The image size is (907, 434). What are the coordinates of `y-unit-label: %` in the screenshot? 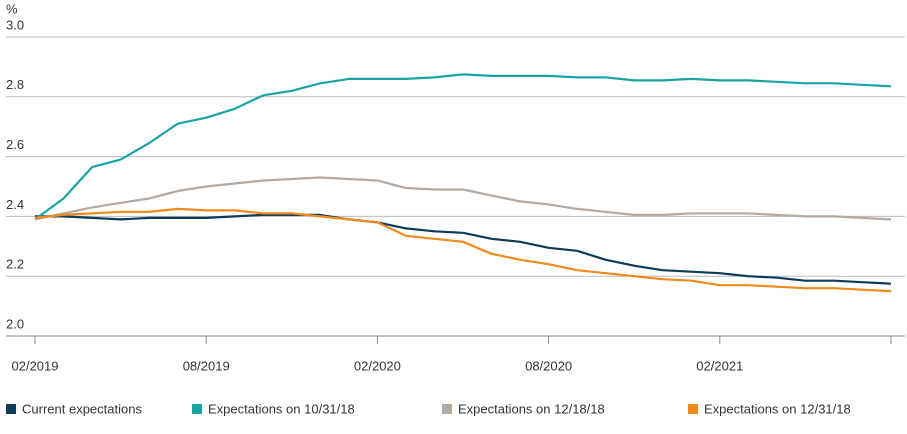 It's located at (12, 8).